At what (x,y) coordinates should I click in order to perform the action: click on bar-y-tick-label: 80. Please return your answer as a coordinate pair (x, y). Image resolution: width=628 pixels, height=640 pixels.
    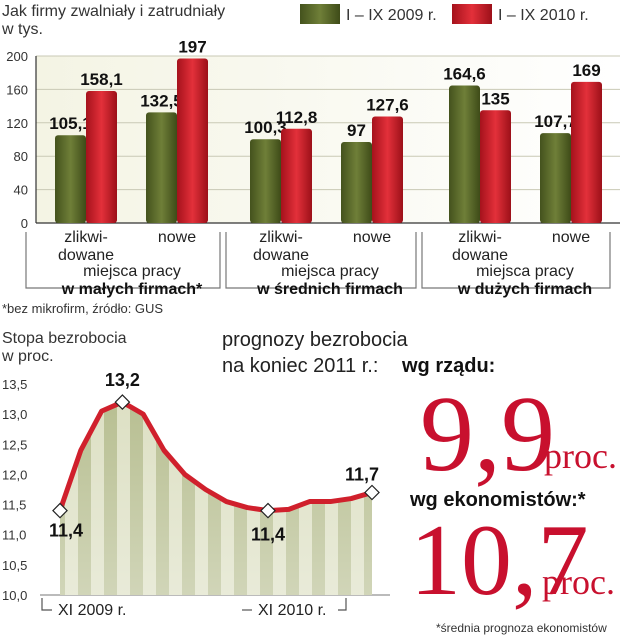
    Looking at the image, I should click on (21, 156).